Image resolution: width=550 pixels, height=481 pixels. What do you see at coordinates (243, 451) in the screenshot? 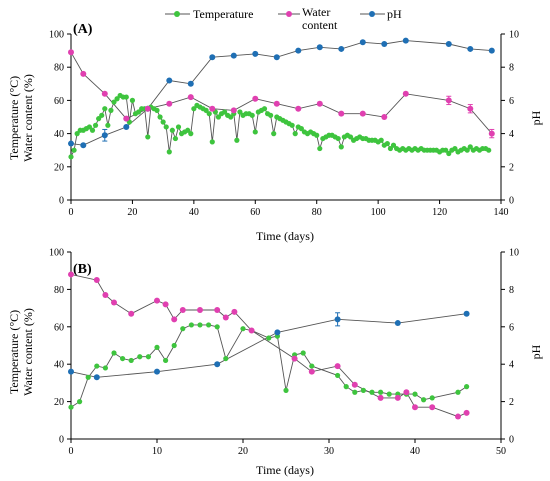
I see `panel-b-x-tick-label: 20` at bounding box center [243, 451].